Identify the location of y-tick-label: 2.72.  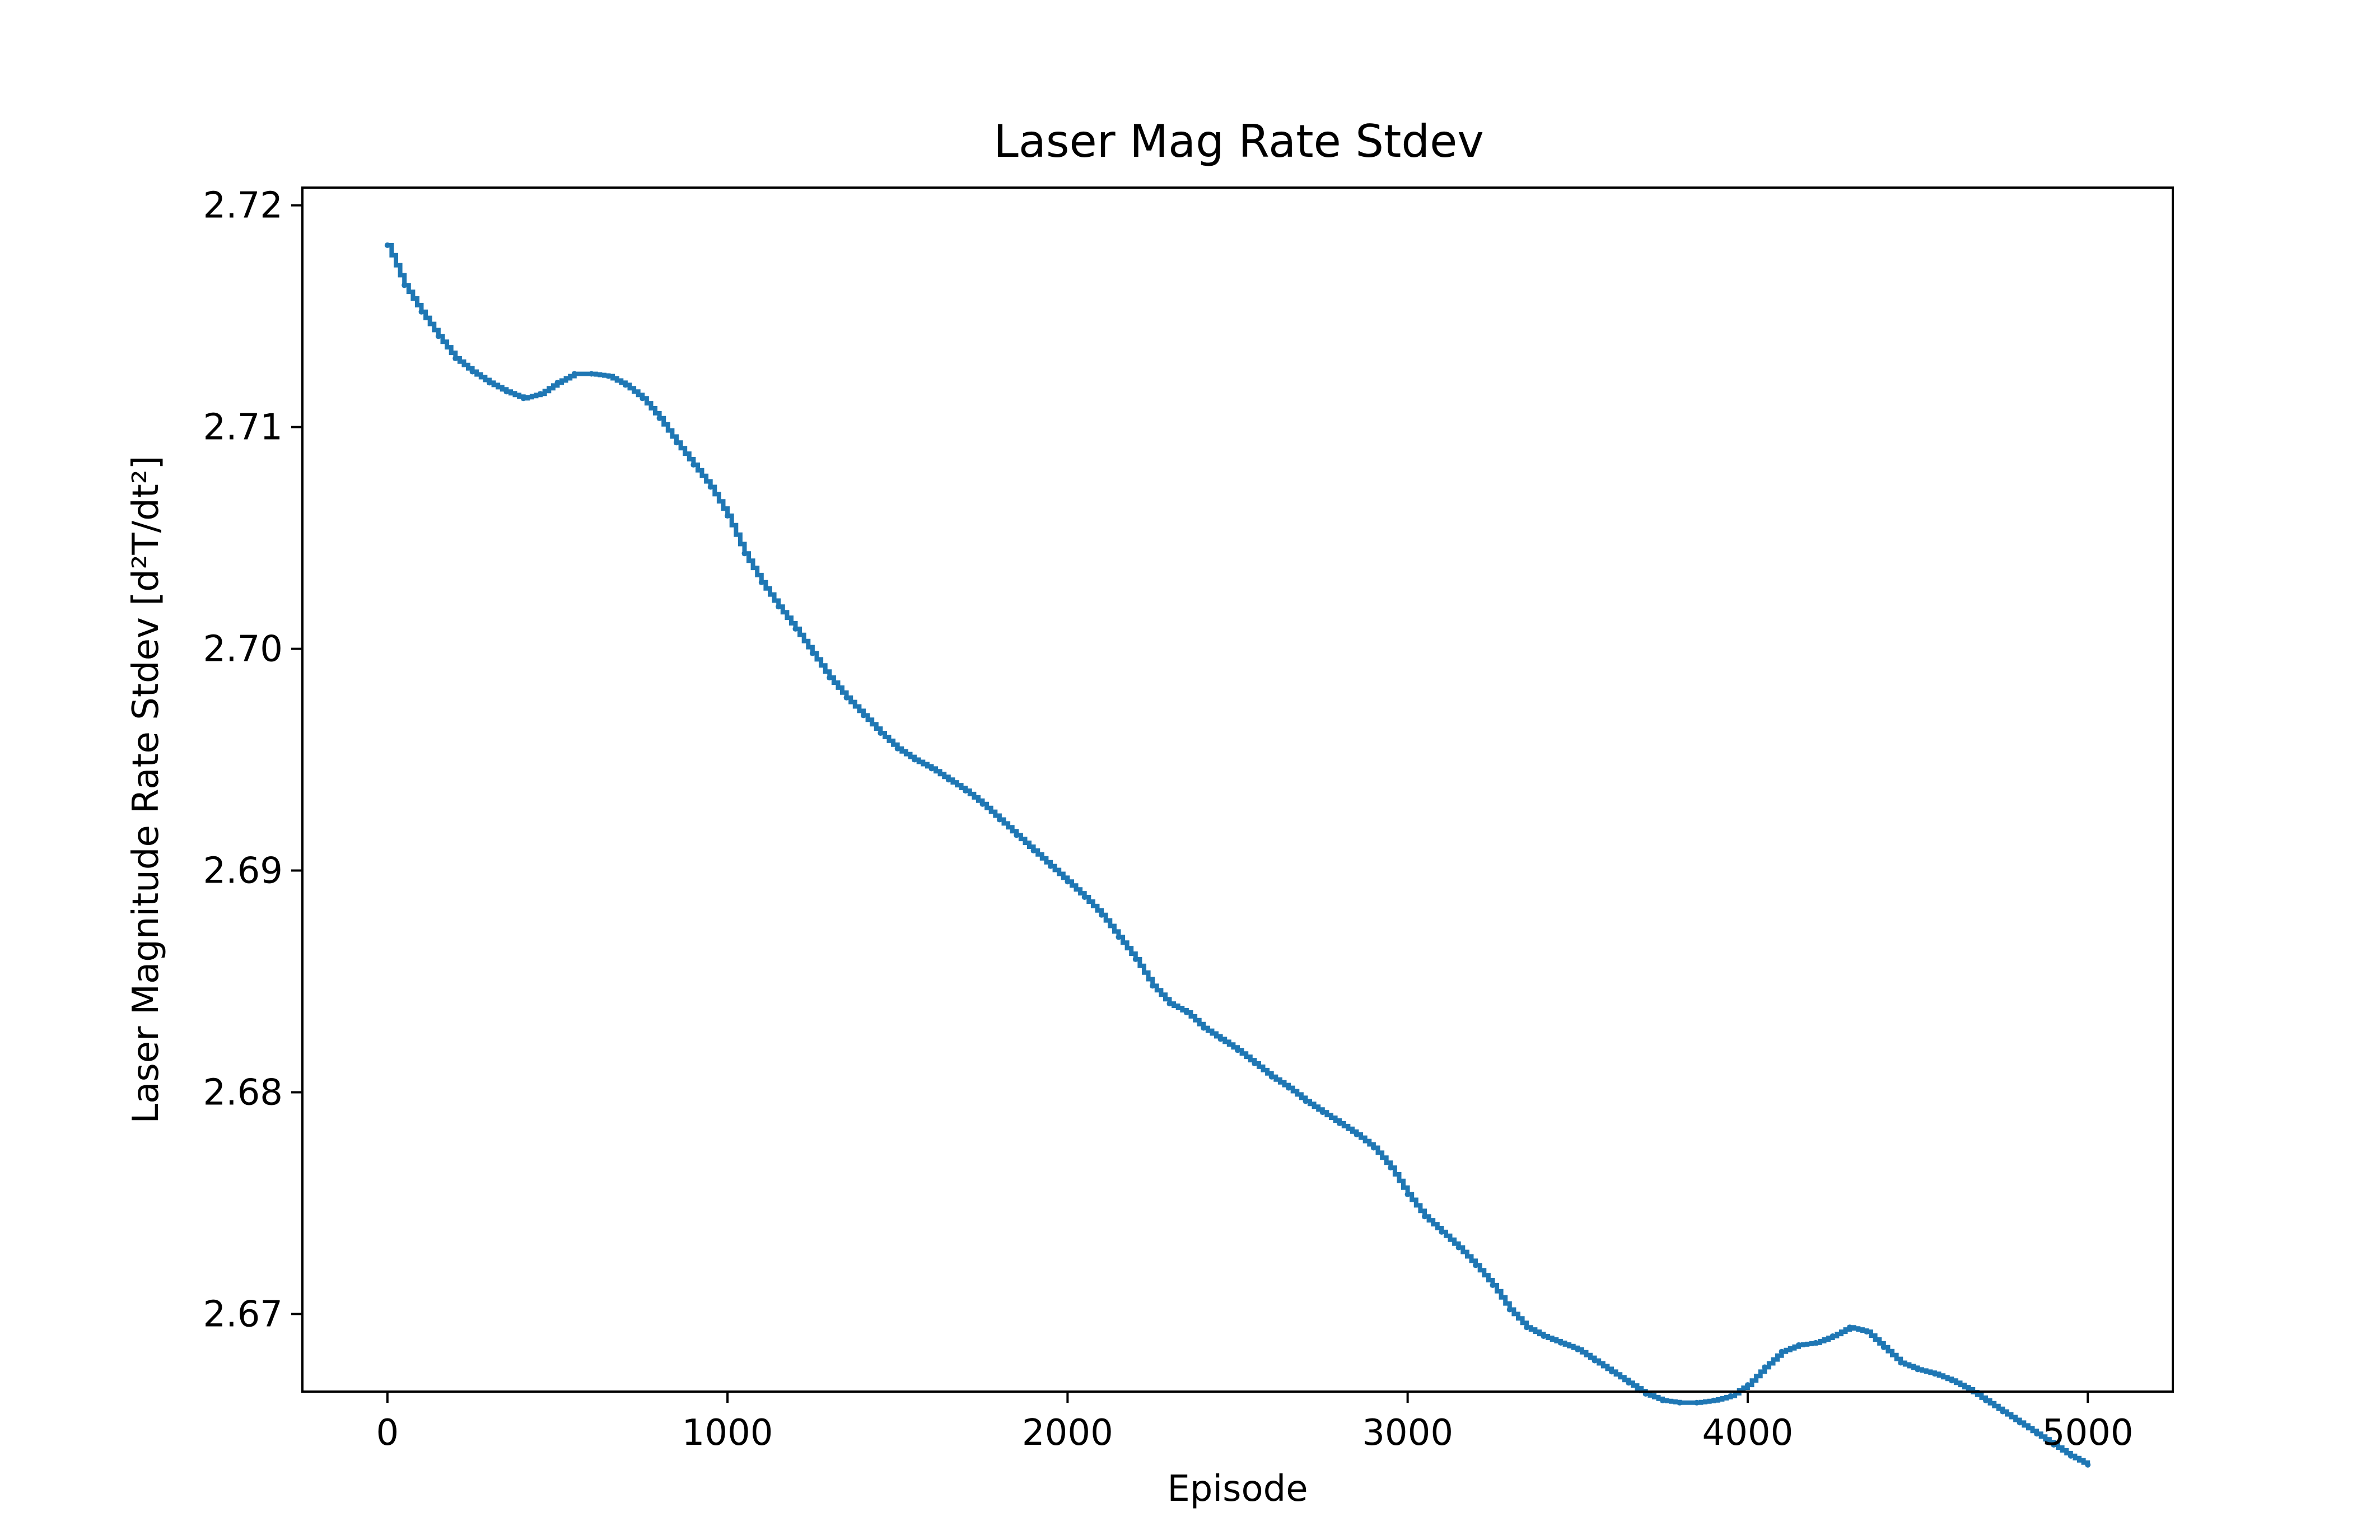
(243, 206).